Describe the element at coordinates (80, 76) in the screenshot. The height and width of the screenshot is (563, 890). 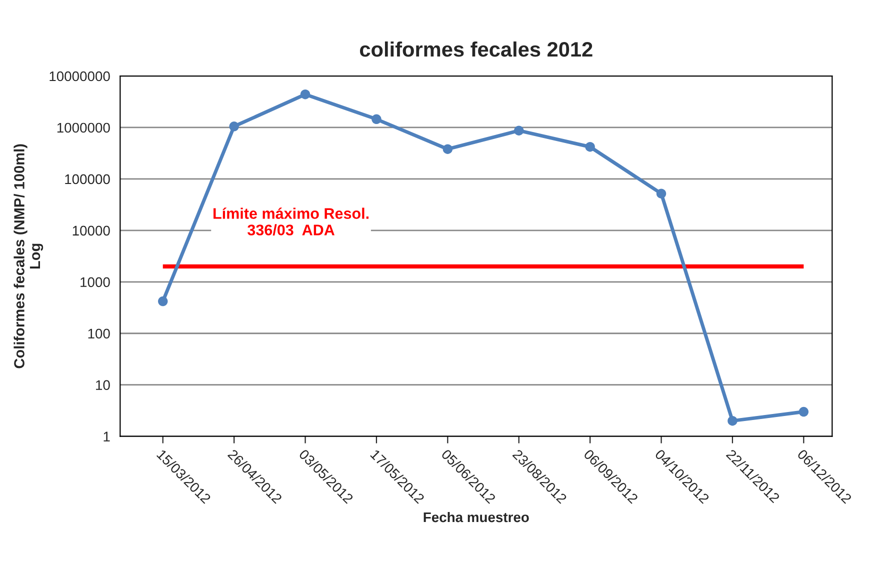
I see `y-tick-label: 10000000` at that location.